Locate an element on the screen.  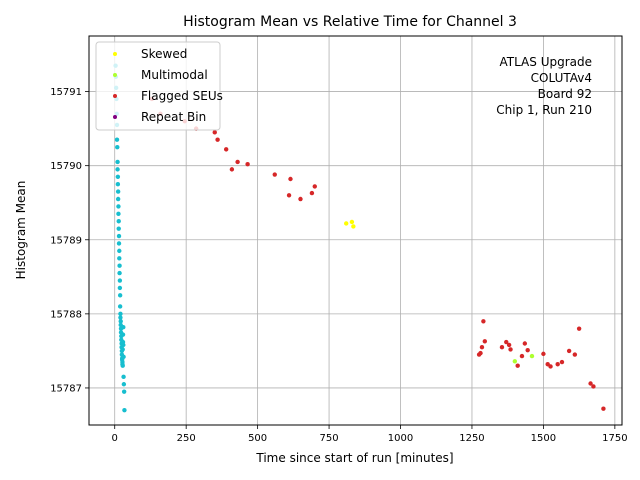
annotation-line: ATLAS Upgrade is located at coordinates (545, 62).